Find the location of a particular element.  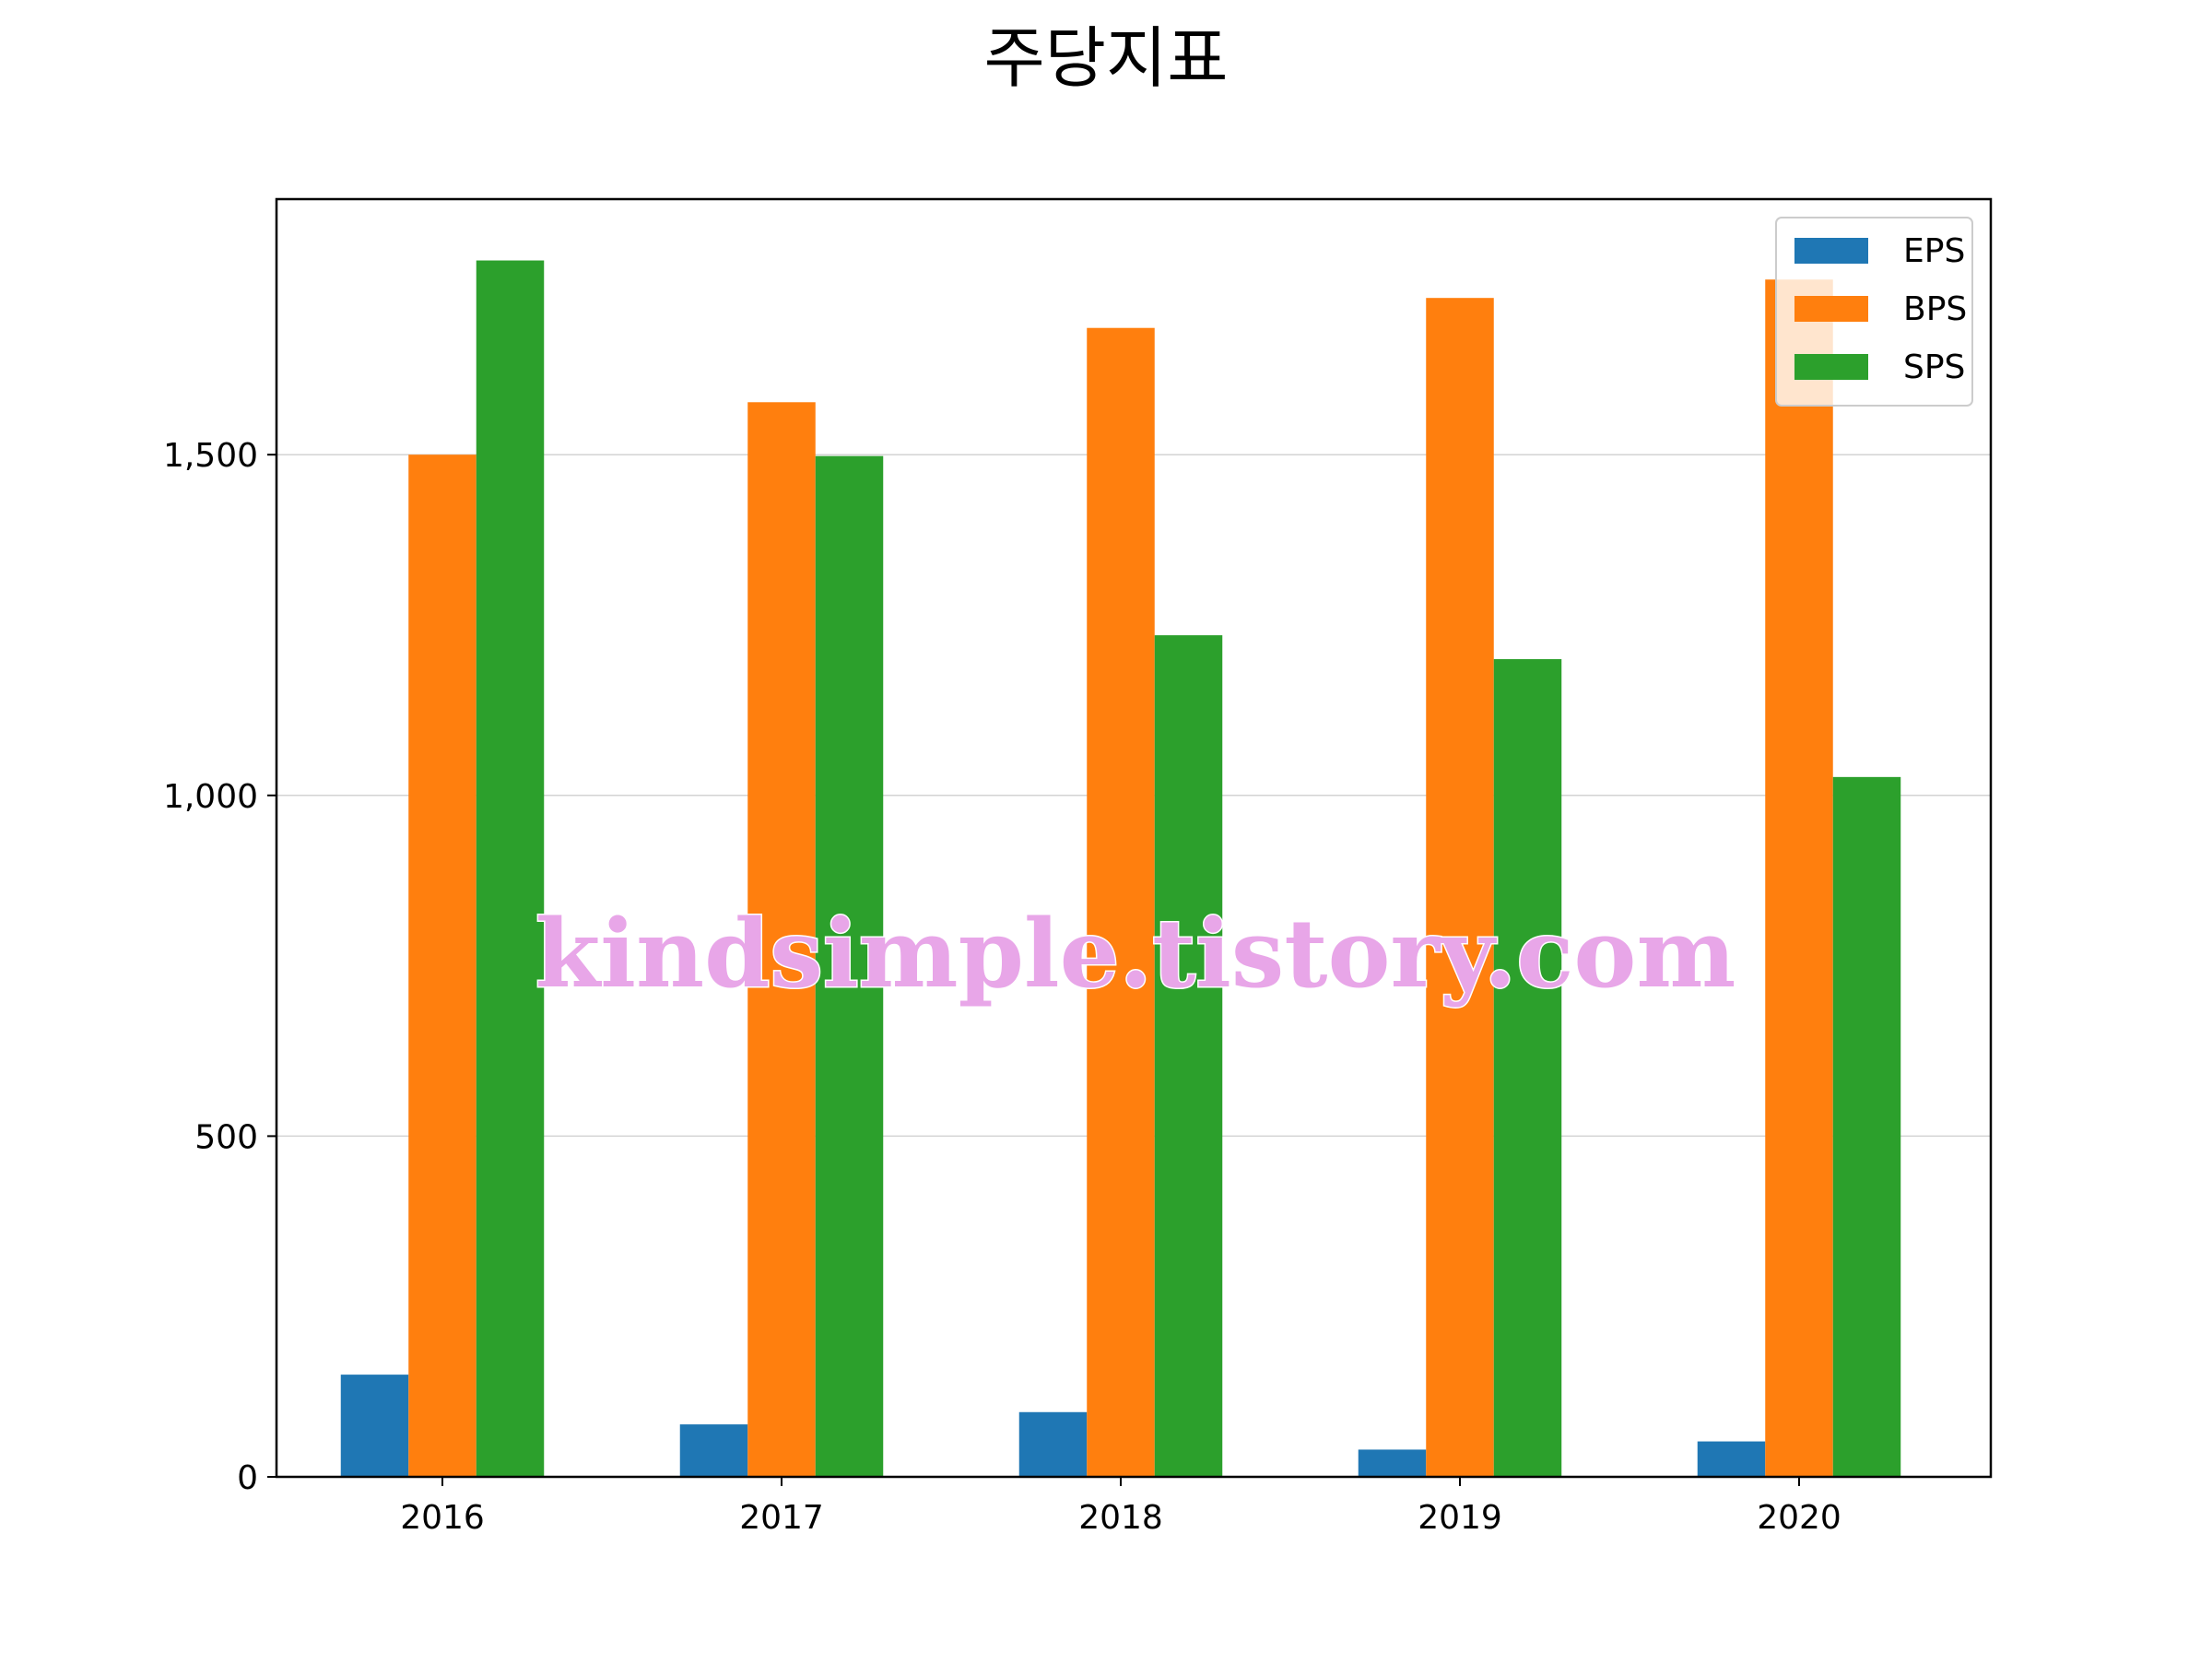

bar-bps-2020 is located at coordinates (1799, 878).